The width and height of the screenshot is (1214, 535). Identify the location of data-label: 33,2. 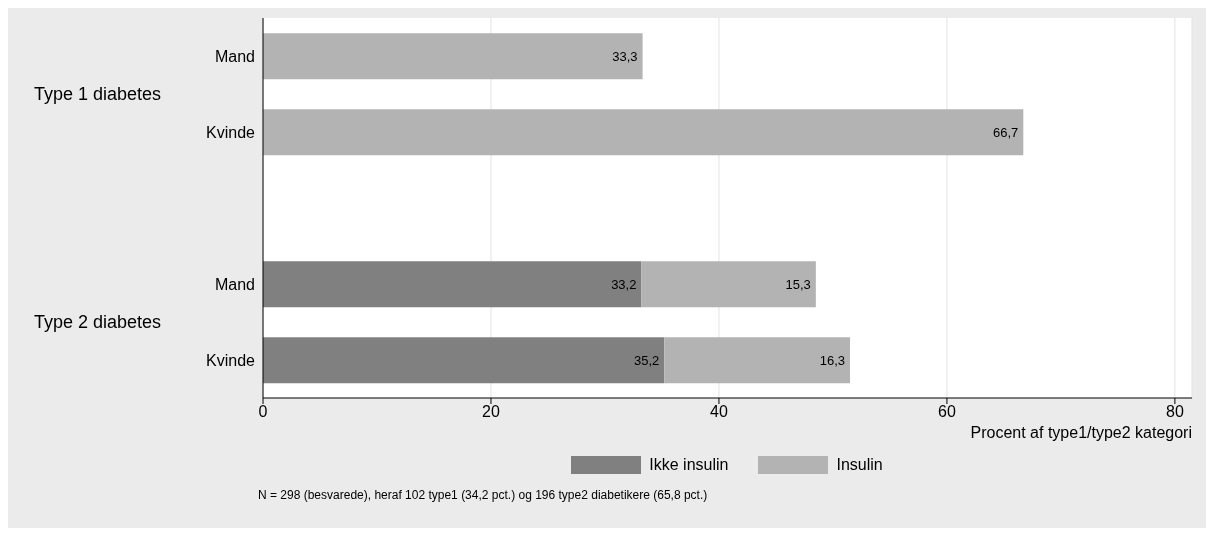
(624, 284).